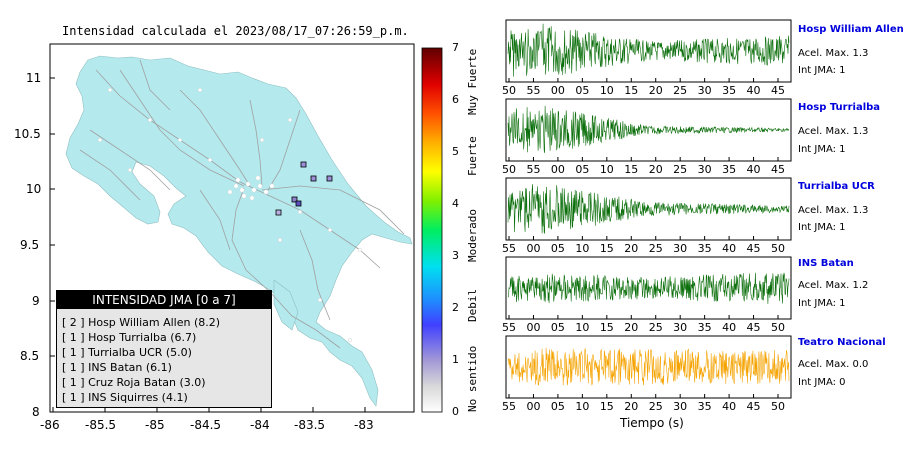  I want to click on station-name: INS Batan, so click(826, 263).